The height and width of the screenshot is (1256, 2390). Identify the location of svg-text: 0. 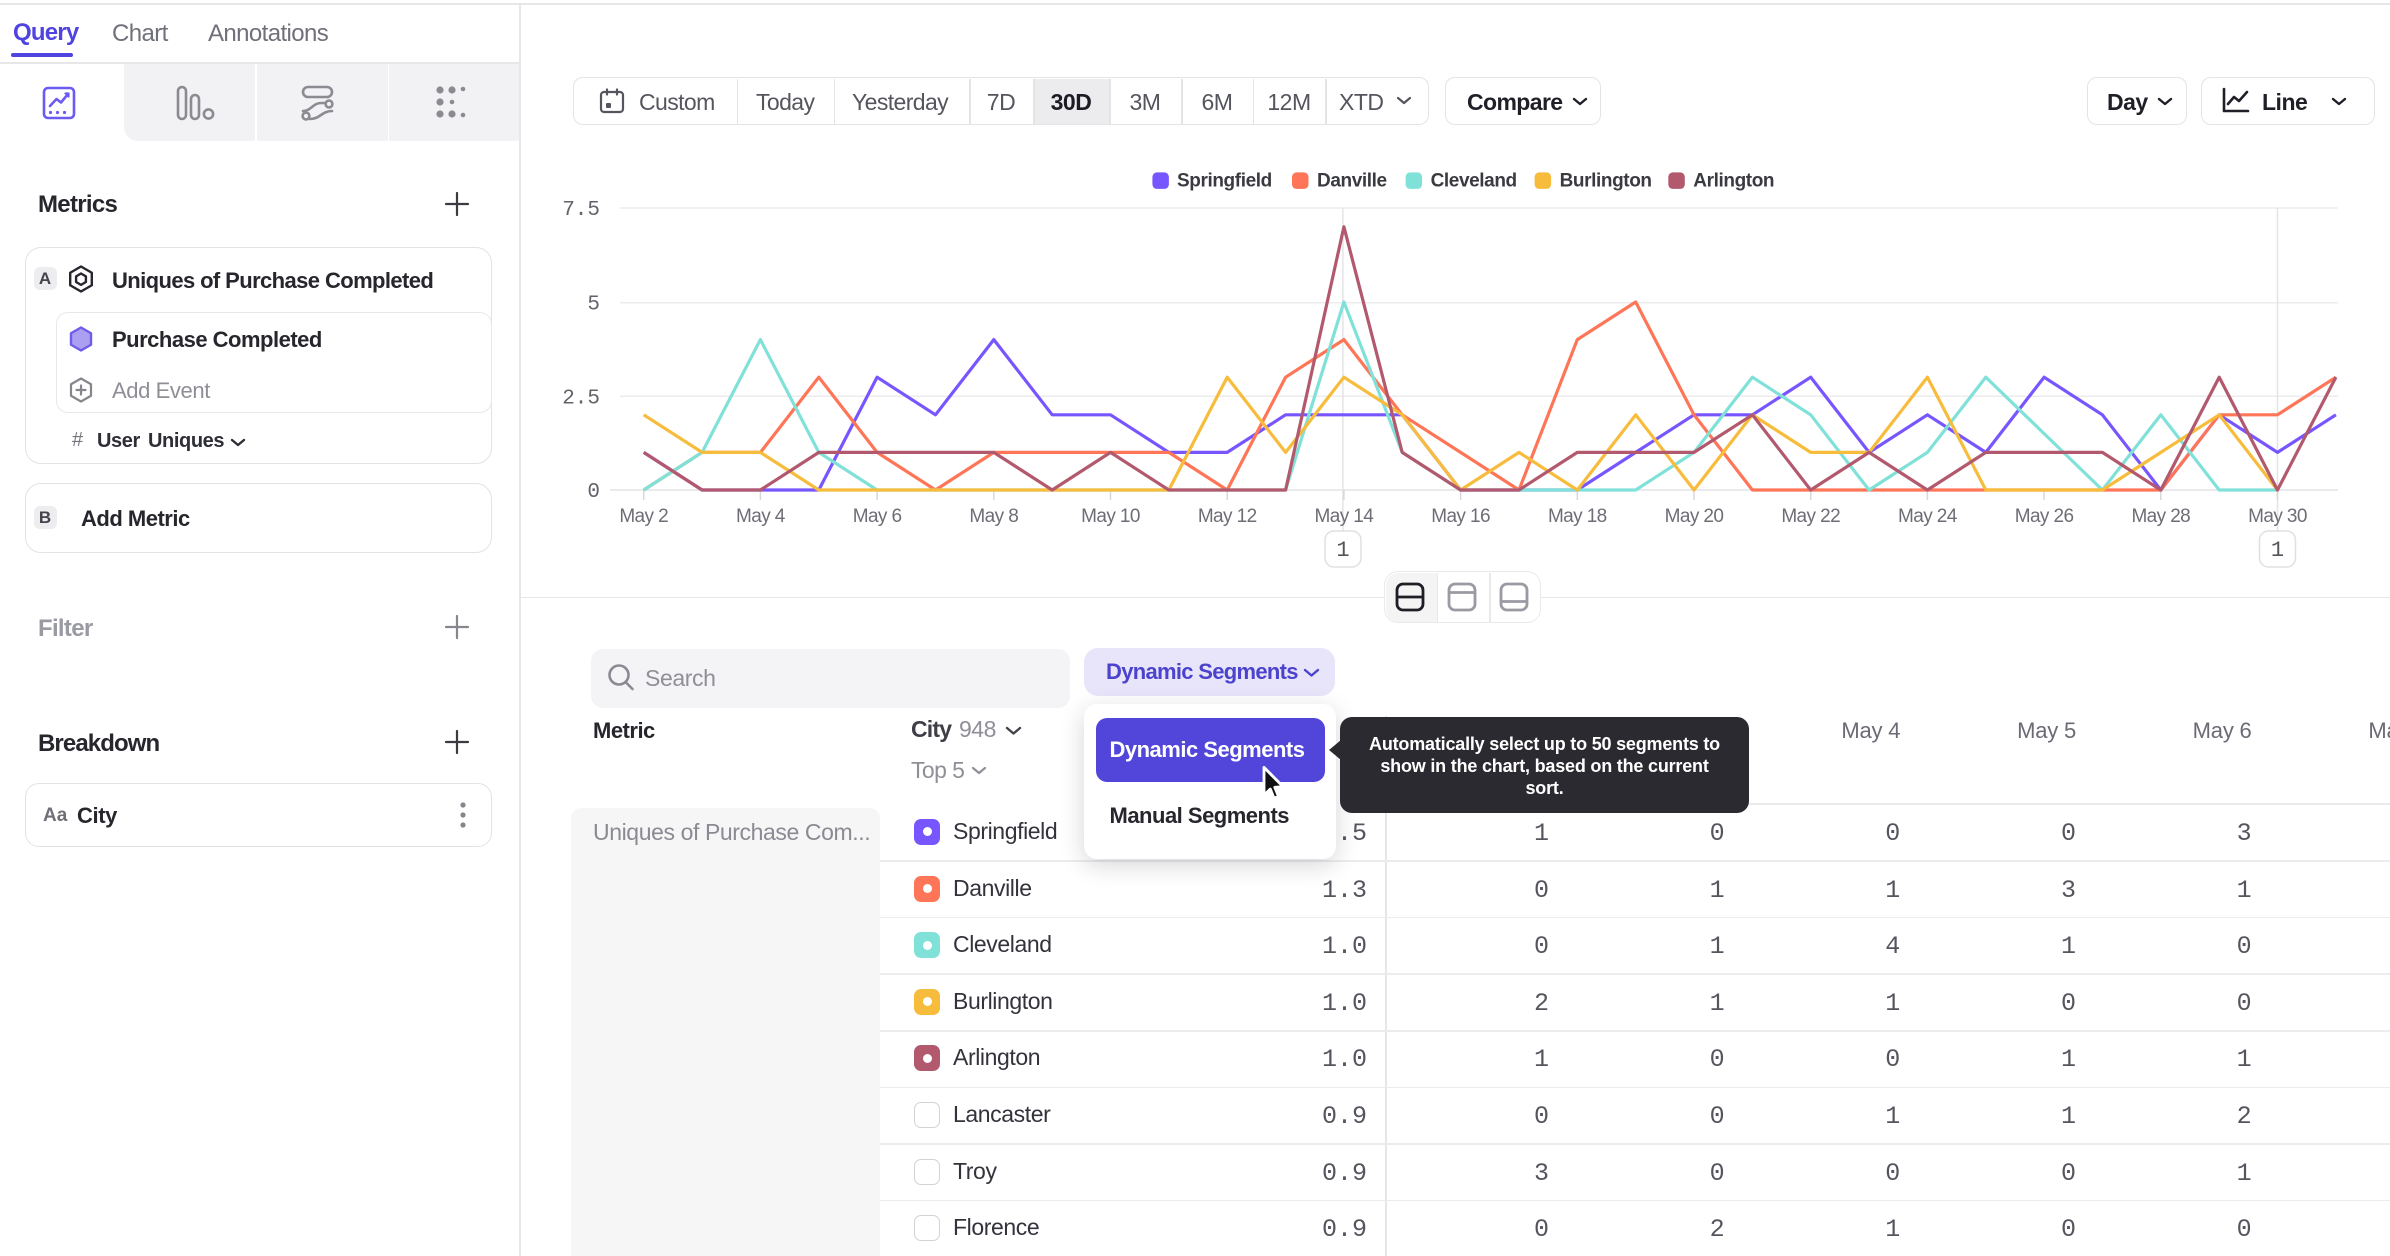
(593, 492).